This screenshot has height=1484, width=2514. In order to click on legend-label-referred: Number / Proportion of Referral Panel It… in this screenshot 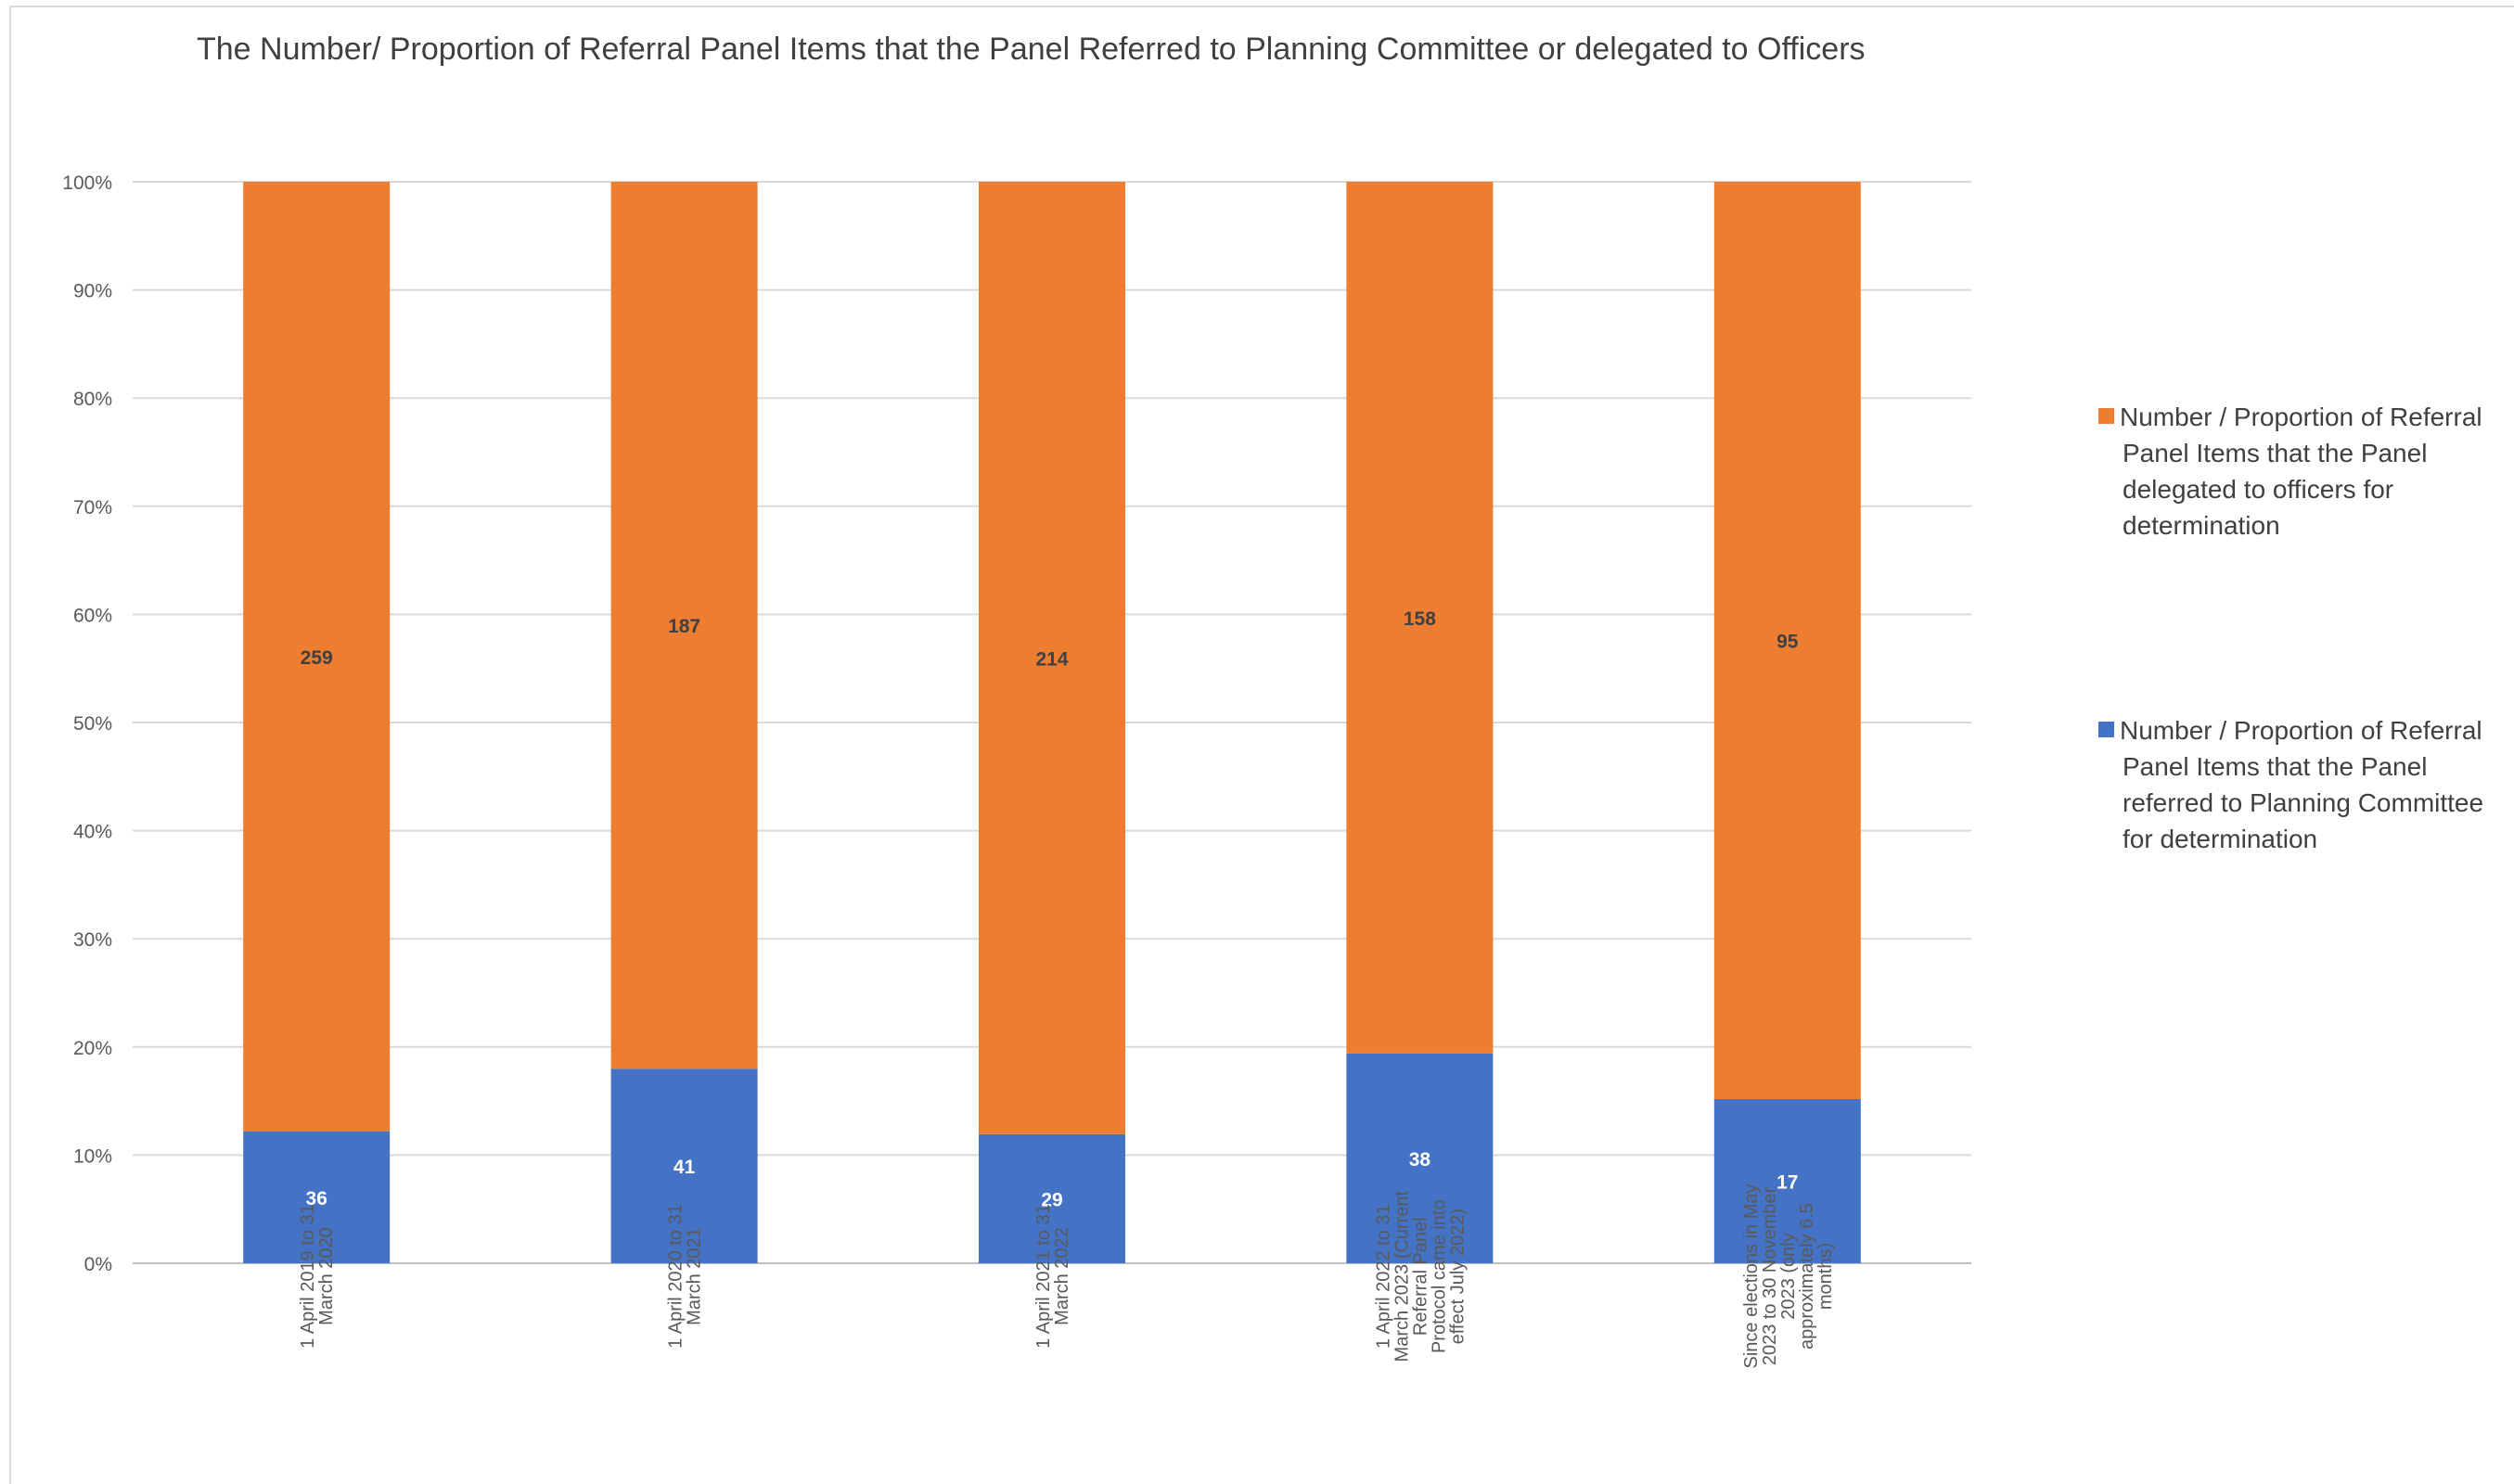, I will do `click(2302, 784)`.